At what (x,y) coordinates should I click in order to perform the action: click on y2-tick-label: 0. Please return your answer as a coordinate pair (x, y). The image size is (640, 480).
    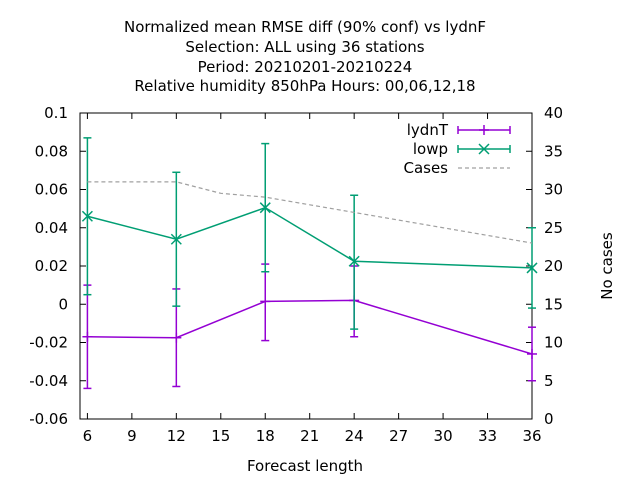
    Looking at the image, I should click on (549, 419).